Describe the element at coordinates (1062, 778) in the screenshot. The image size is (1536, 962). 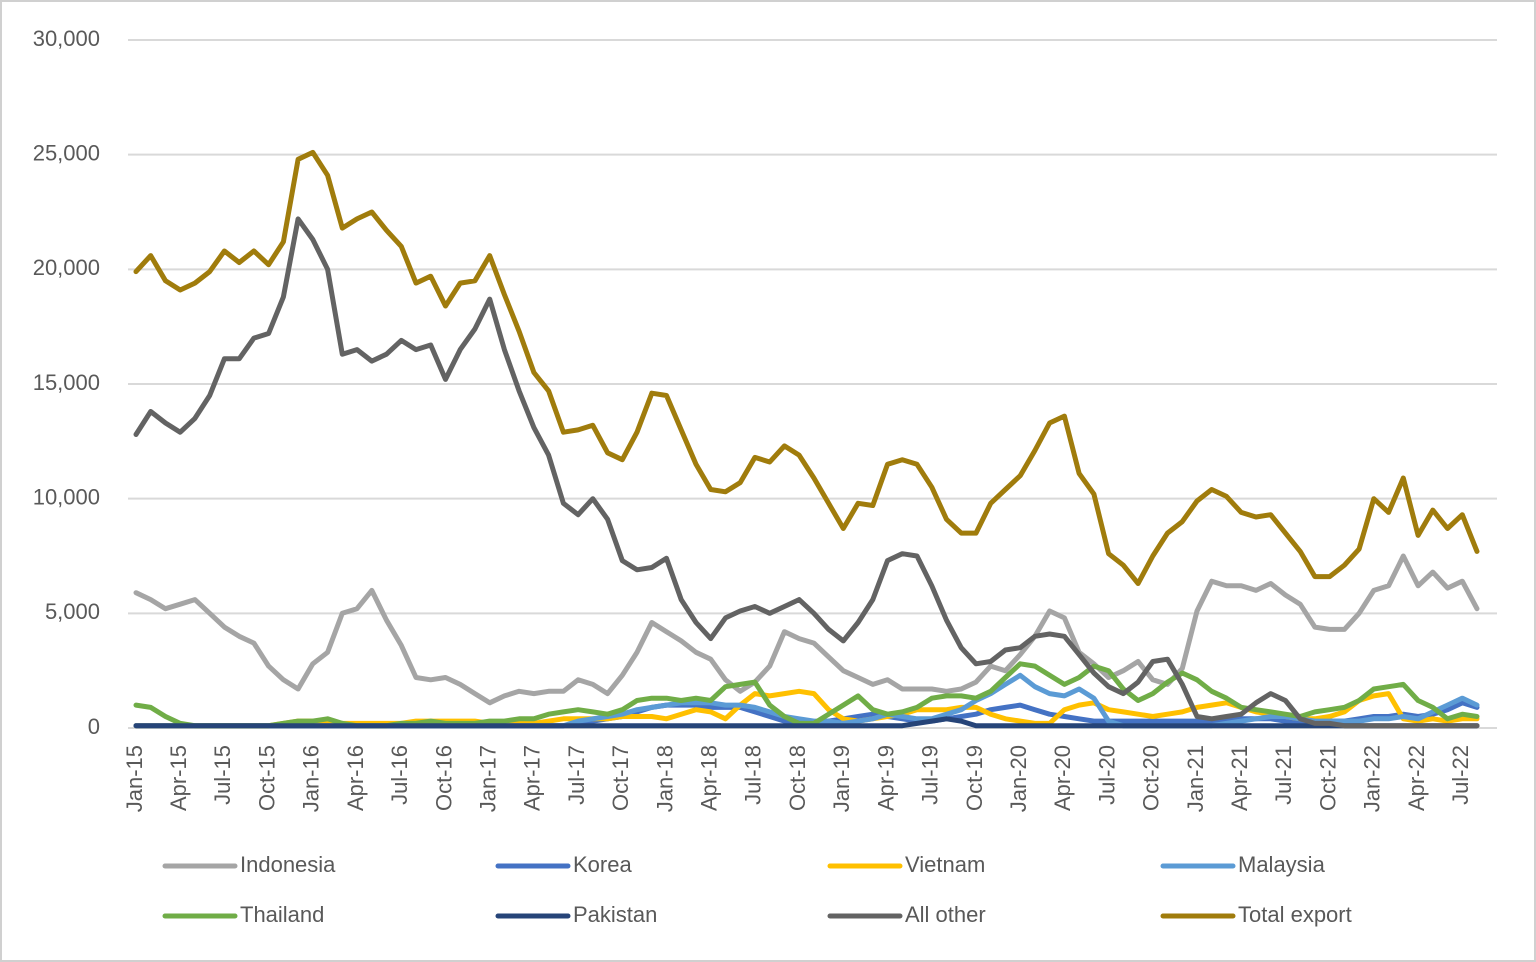
I see `x-tick-label: Apr-20` at that location.